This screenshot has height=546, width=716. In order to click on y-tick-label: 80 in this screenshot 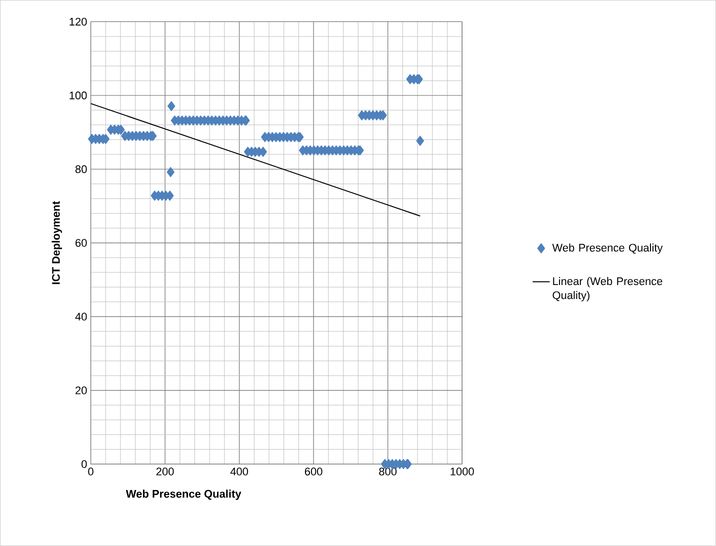, I will do `click(81, 169)`.